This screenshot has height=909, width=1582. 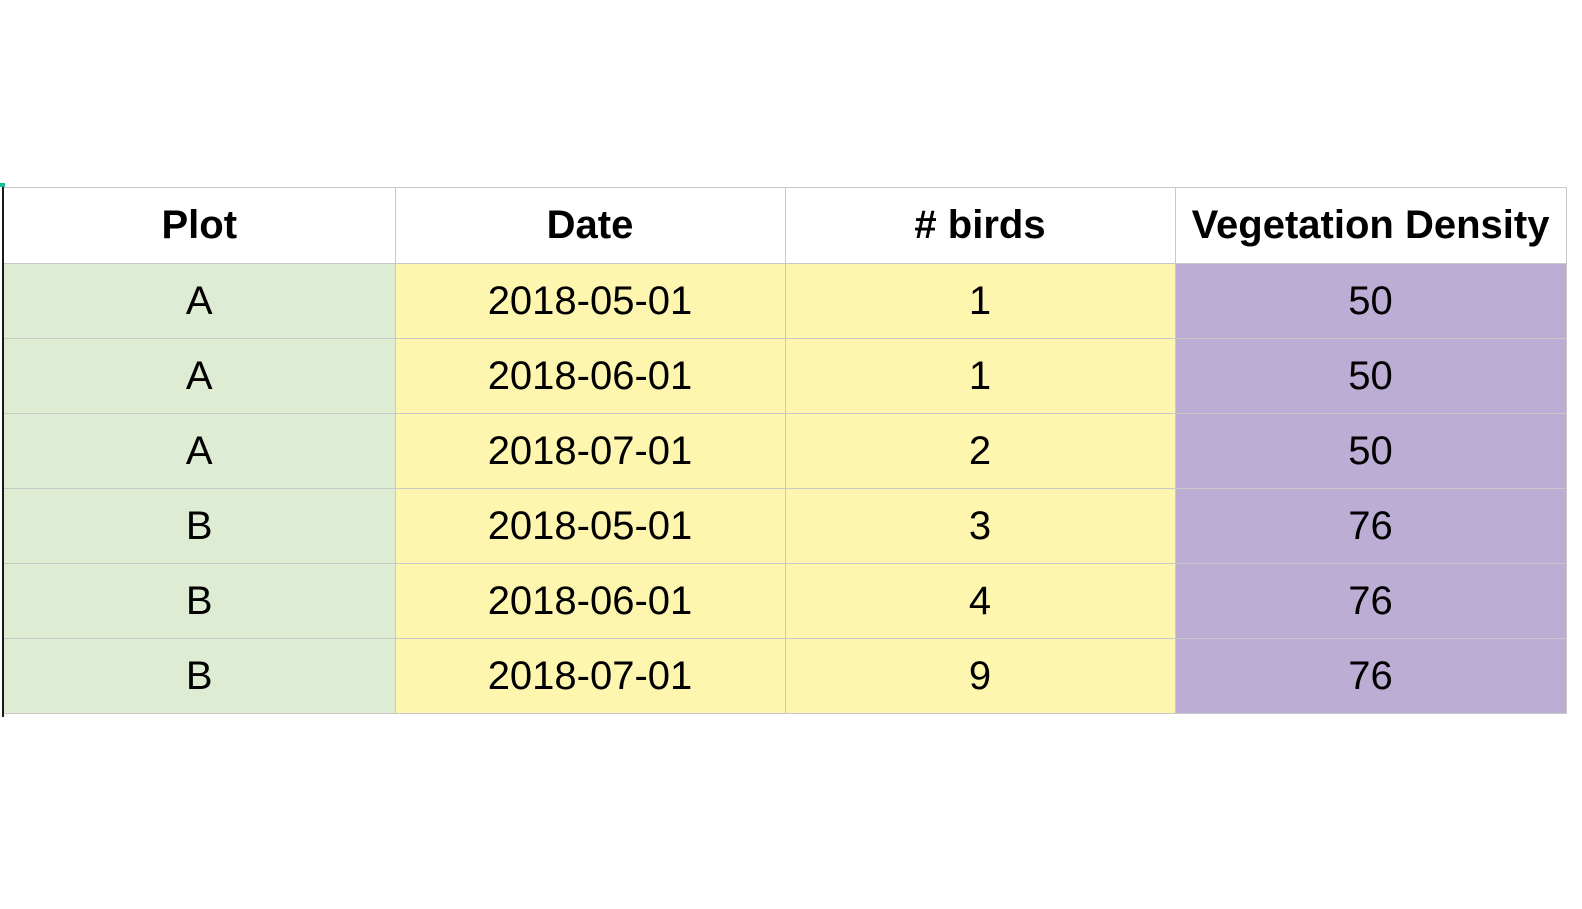 I want to click on table-row: A 2018-07-01 2 50, so click(x=785, y=451).